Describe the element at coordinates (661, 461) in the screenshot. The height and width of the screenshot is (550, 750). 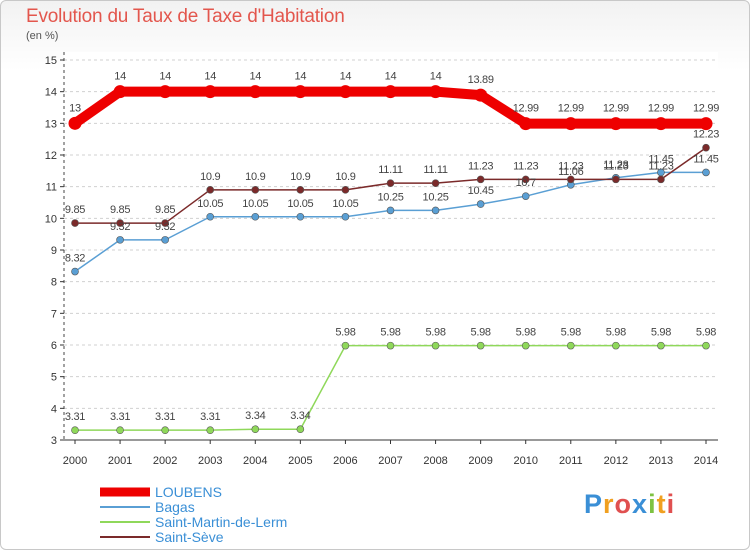
I see `x-tick-label: 2013` at that location.